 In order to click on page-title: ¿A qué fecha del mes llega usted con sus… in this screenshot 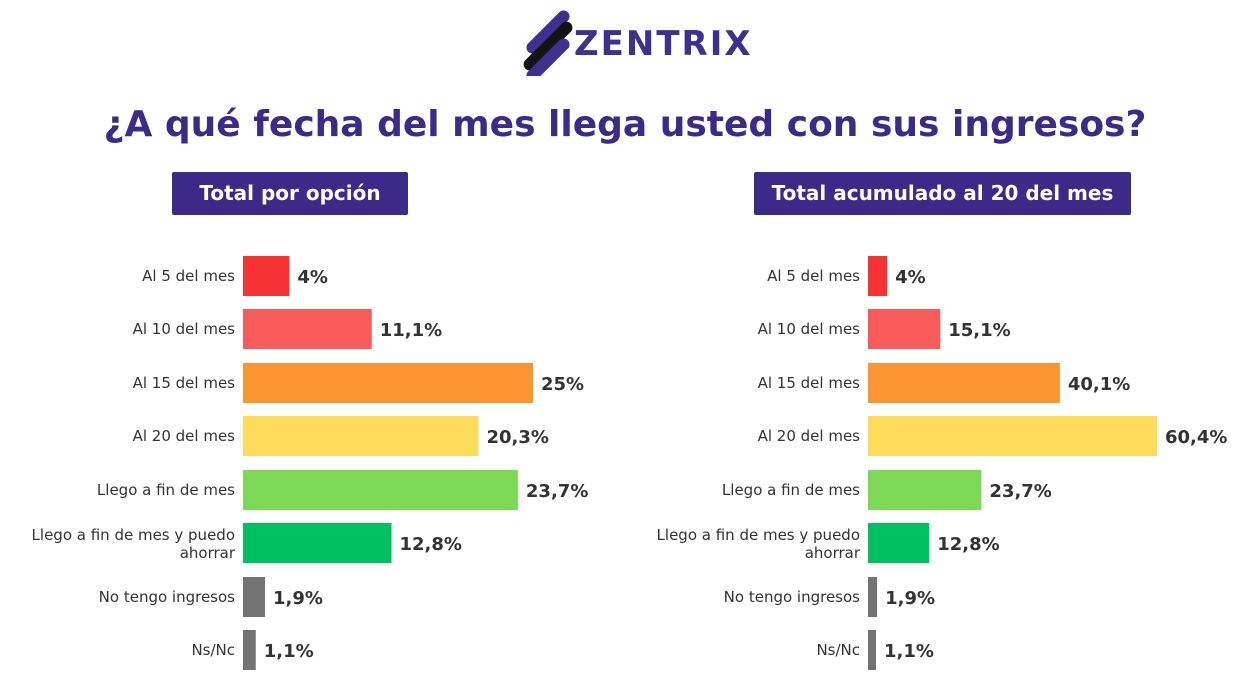, I will do `click(625, 124)`.